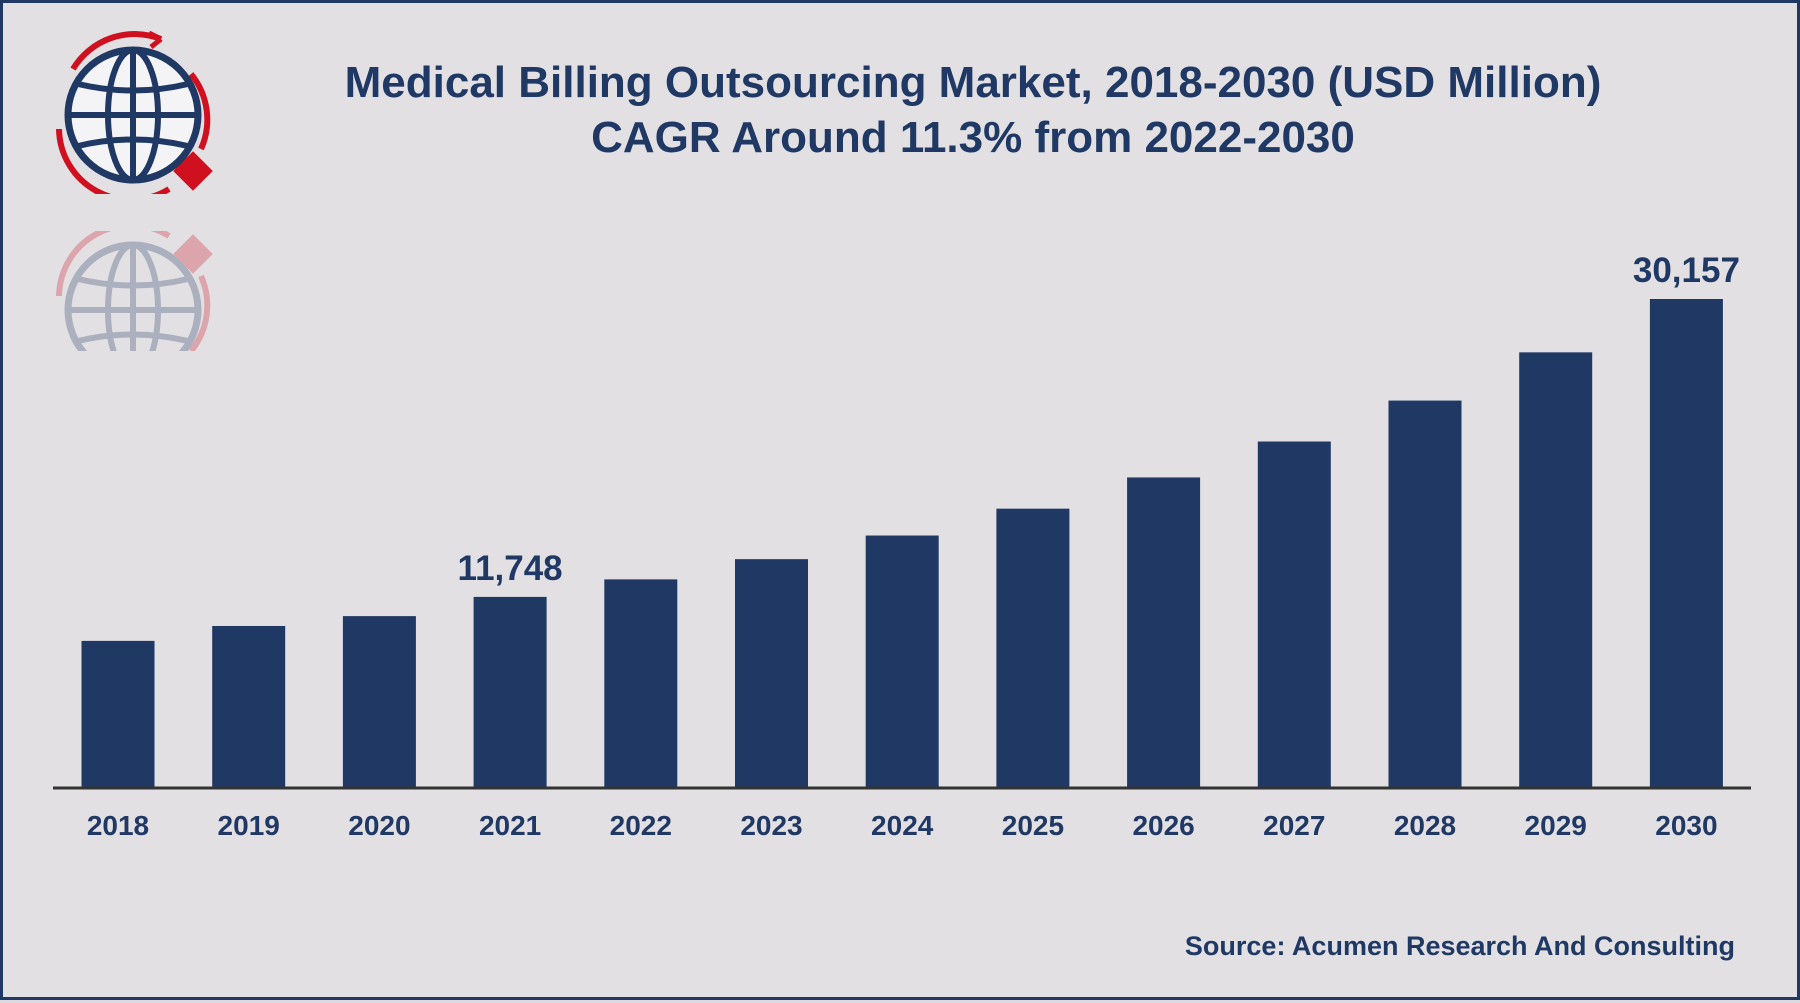 The image size is (1800, 1003). Describe the element at coordinates (138, 291) in the screenshot. I see `globe-logo-reflection-icon` at that location.